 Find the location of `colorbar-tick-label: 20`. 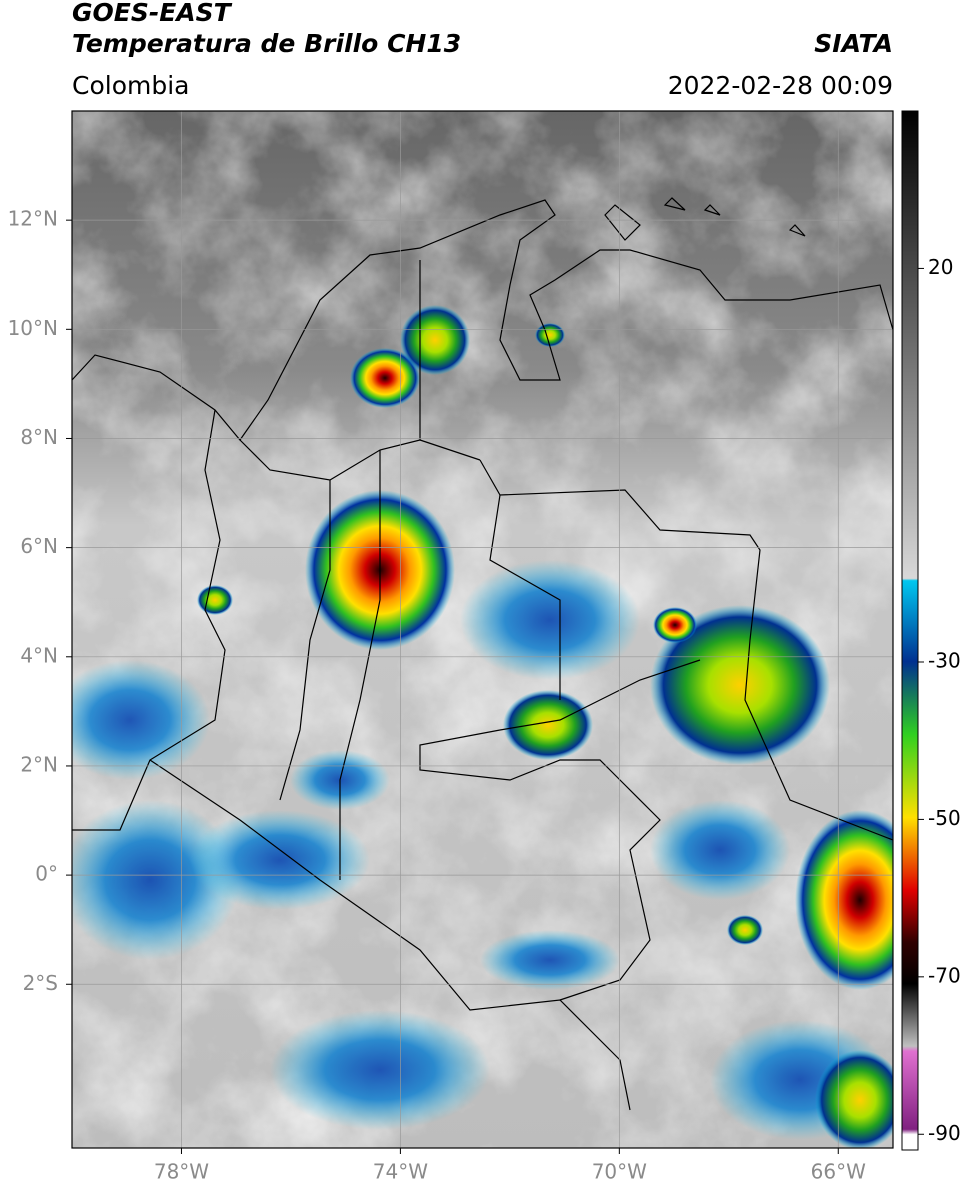

colorbar-tick-label: 20 is located at coordinates (940, 267).